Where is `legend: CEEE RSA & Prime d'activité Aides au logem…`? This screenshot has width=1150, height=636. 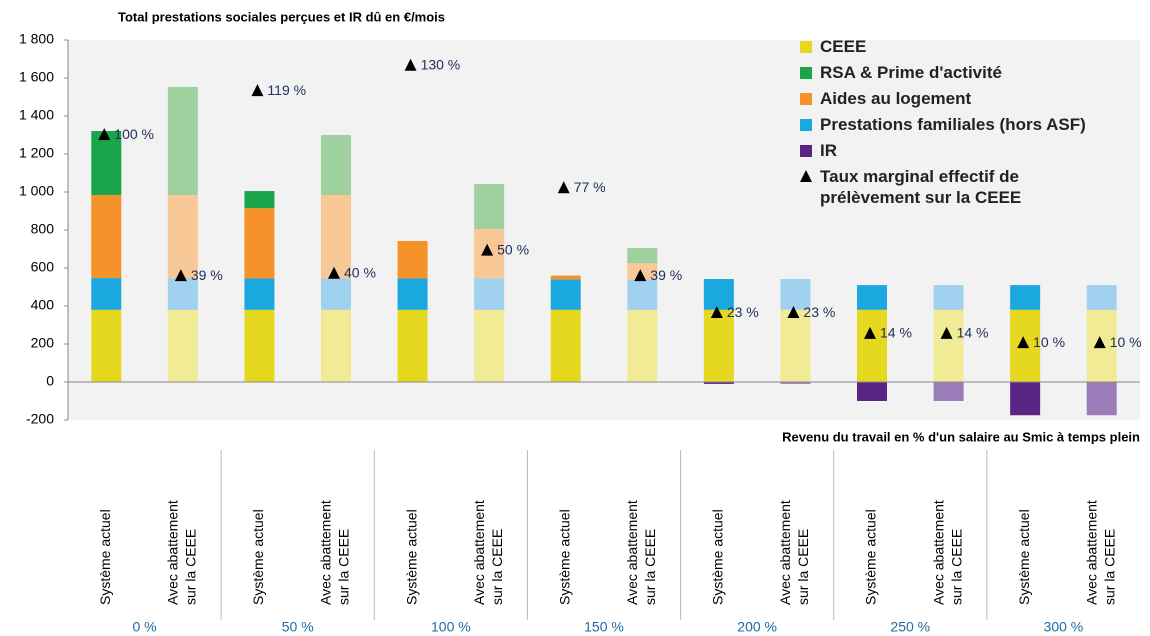
legend: CEEE RSA & Prime d'activité Aides au logem… is located at coordinates (972, 124).